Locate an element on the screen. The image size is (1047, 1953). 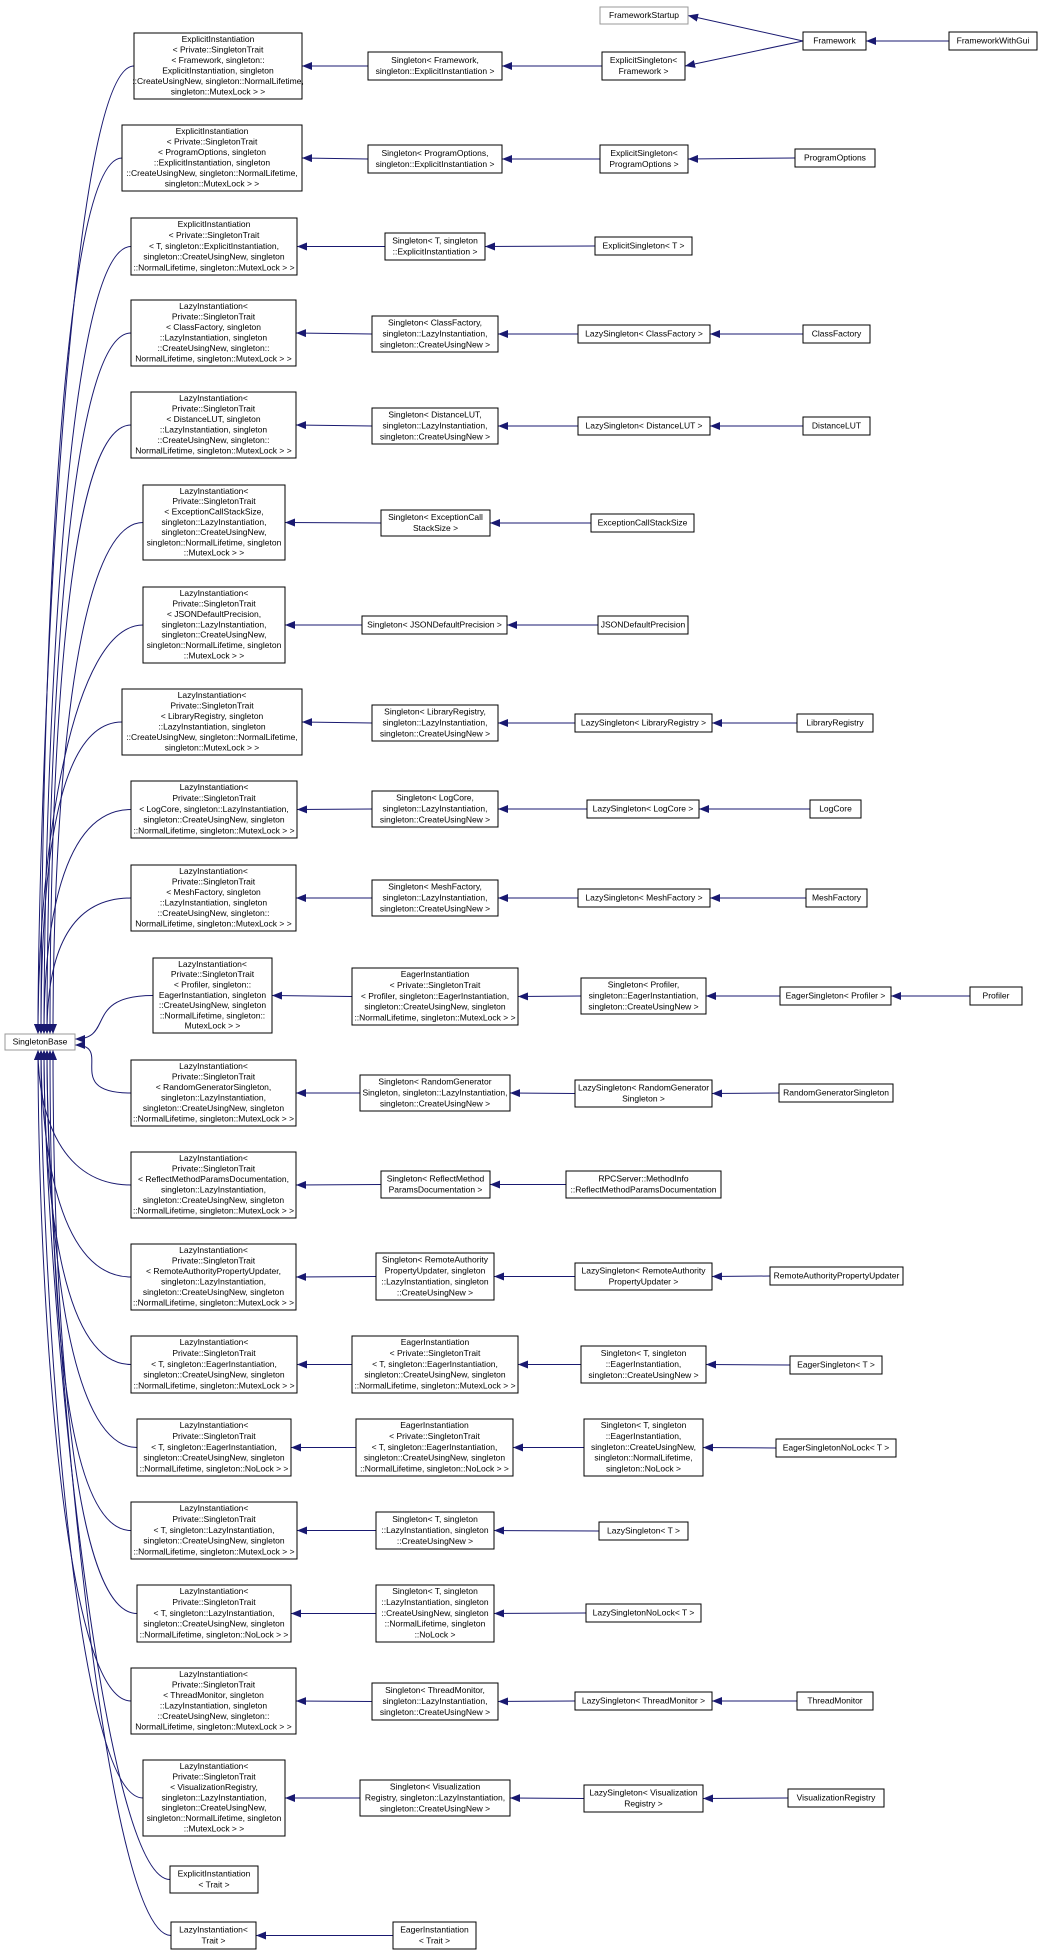
class-node: Framework is located at coordinates (834, 41).